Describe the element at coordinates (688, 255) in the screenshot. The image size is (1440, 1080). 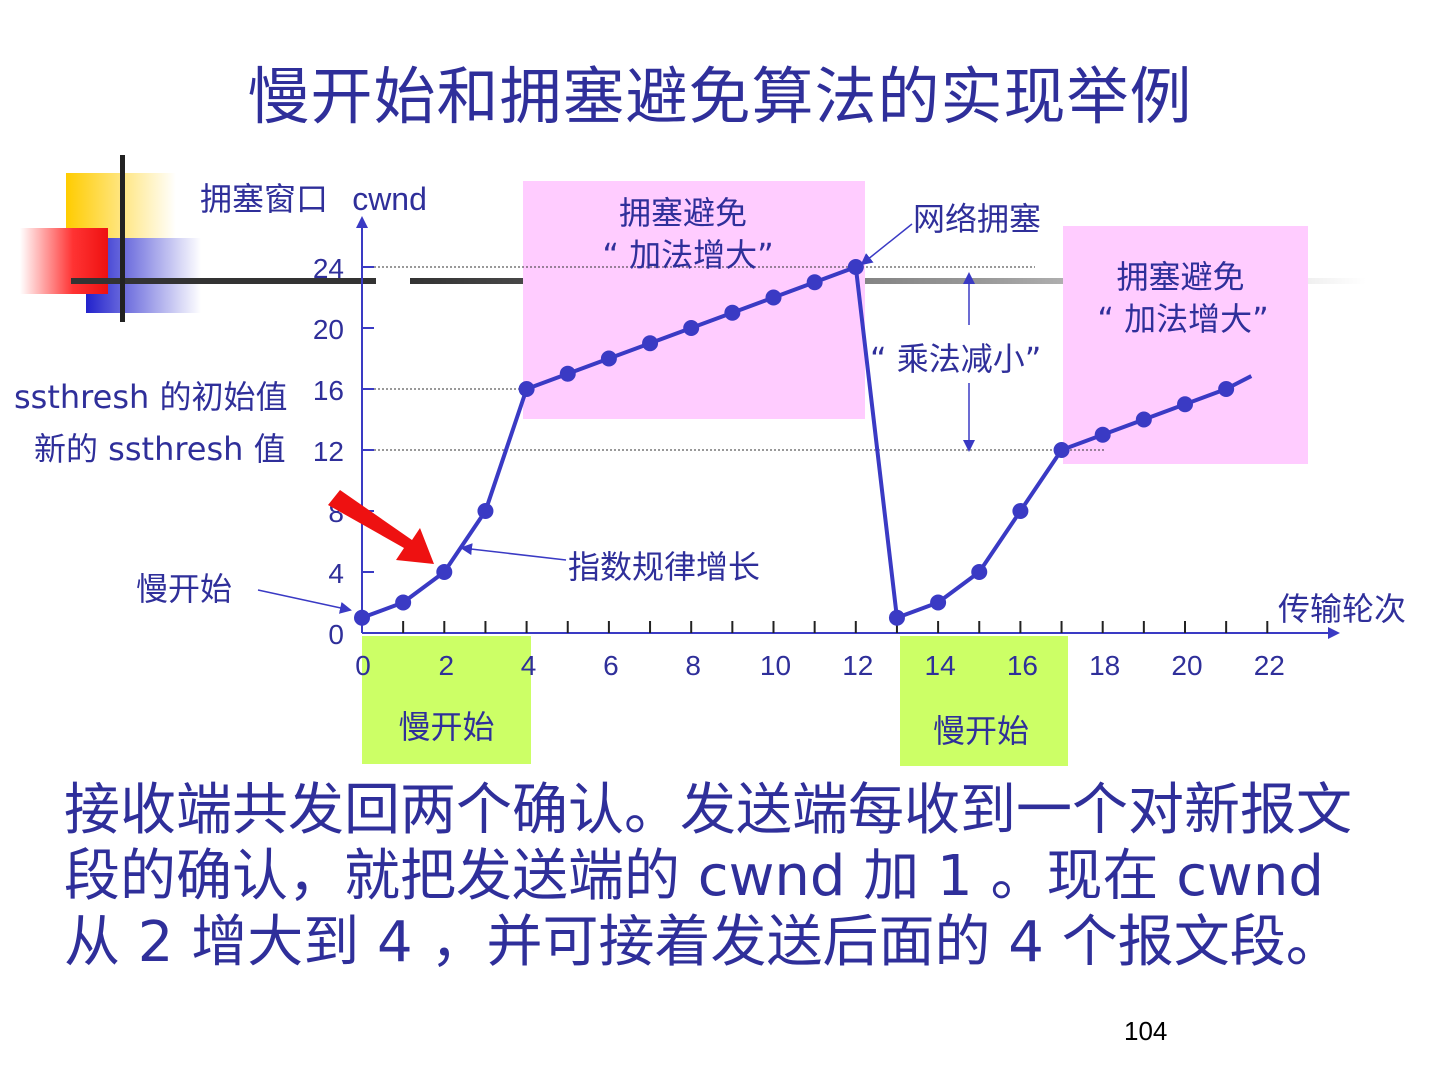
I see `ca1-subtitle: “ 加法增大”` at that location.